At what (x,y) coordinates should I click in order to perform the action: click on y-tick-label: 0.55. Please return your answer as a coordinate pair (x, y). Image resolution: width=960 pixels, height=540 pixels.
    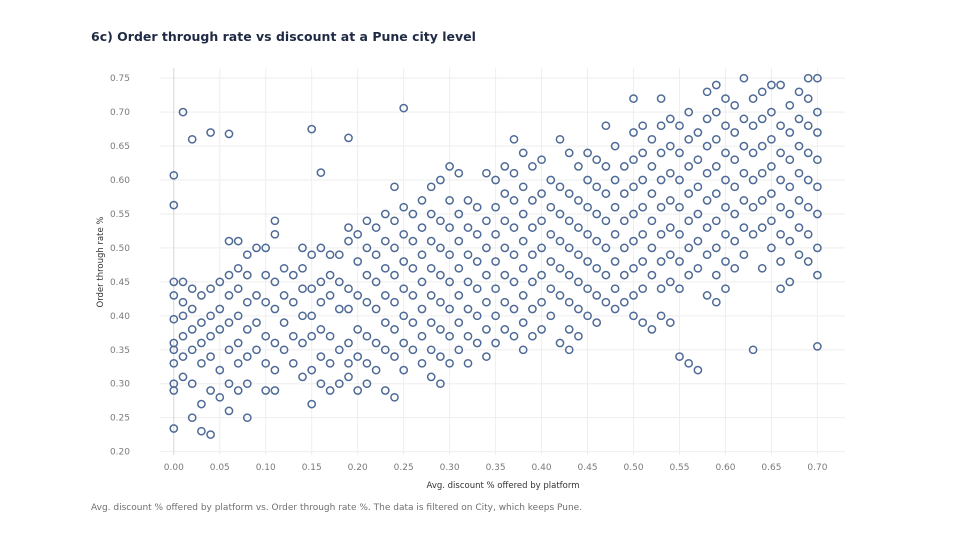
    Looking at the image, I should click on (120, 215).